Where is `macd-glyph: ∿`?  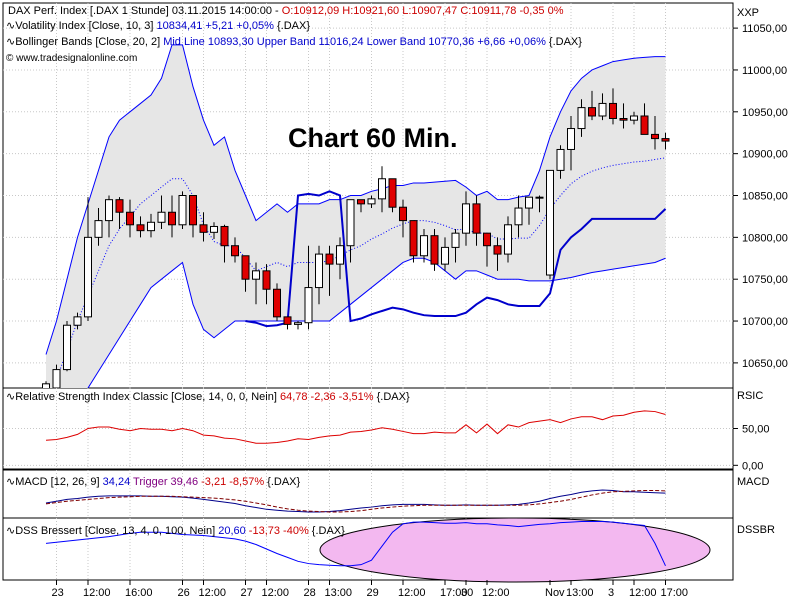 macd-glyph: ∿ is located at coordinates (10, 482).